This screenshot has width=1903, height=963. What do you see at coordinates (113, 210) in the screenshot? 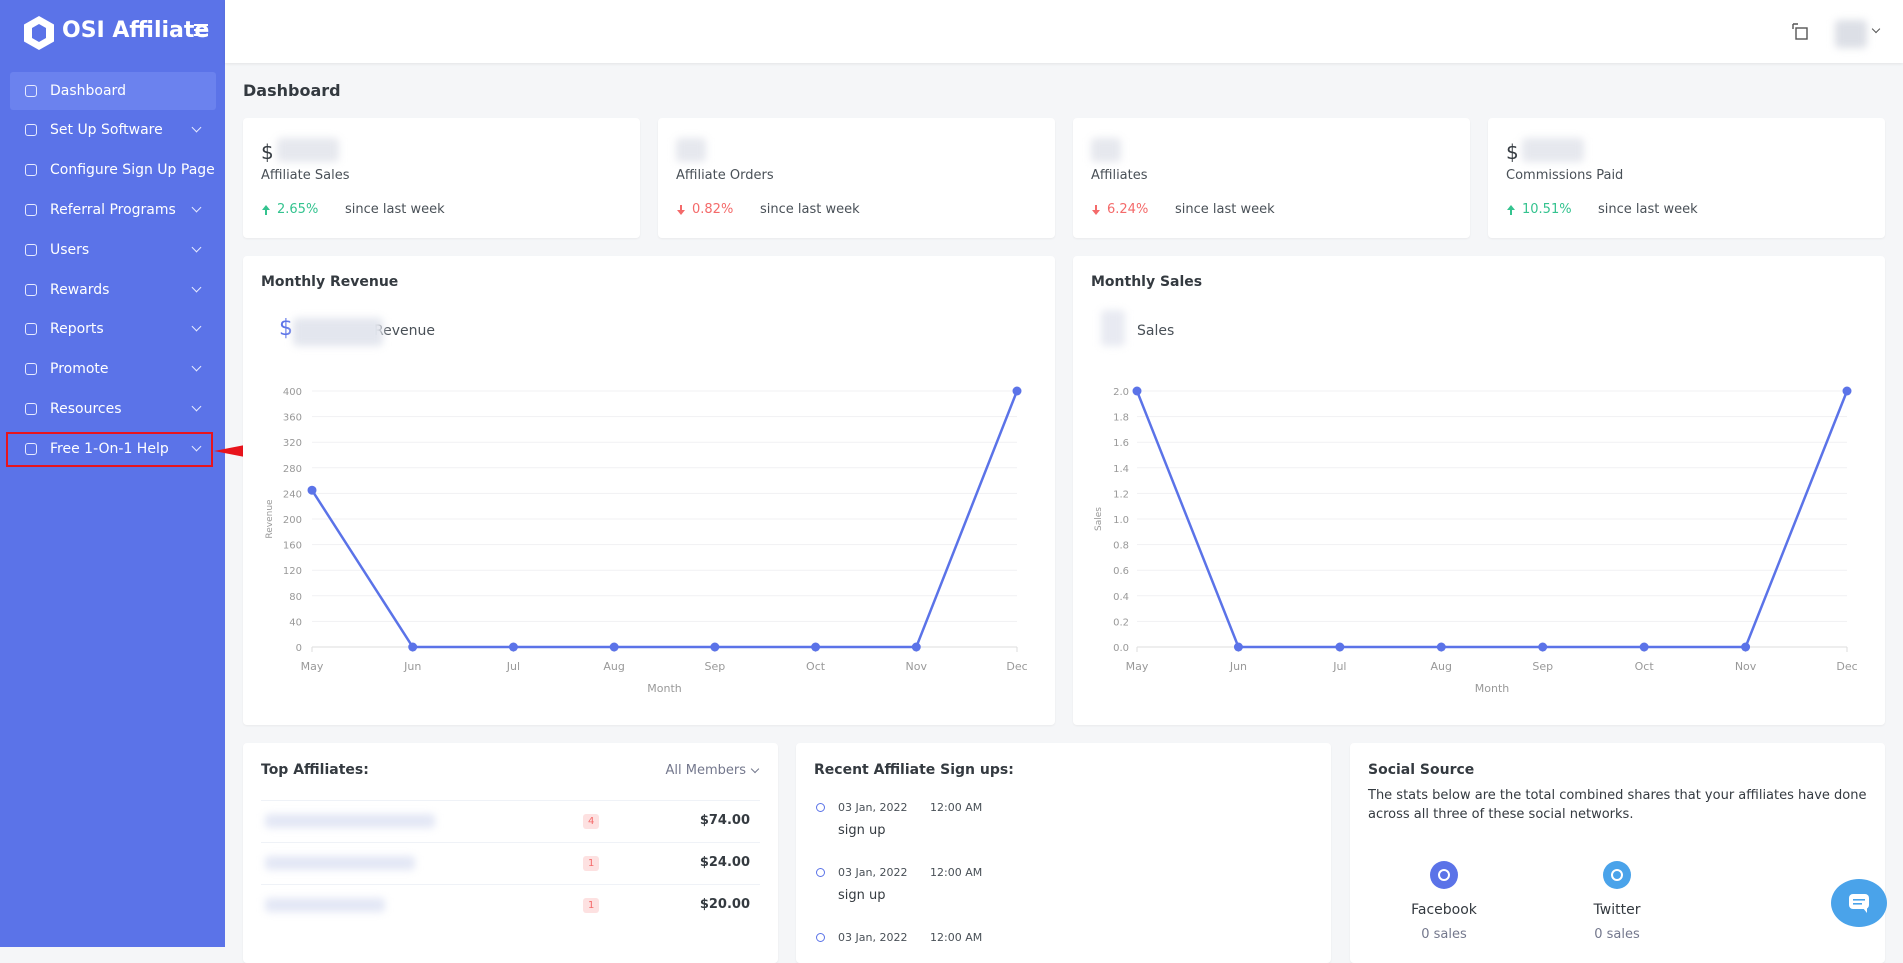
I see `menu-item: Referral Programs` at bounding box center [113, 210].